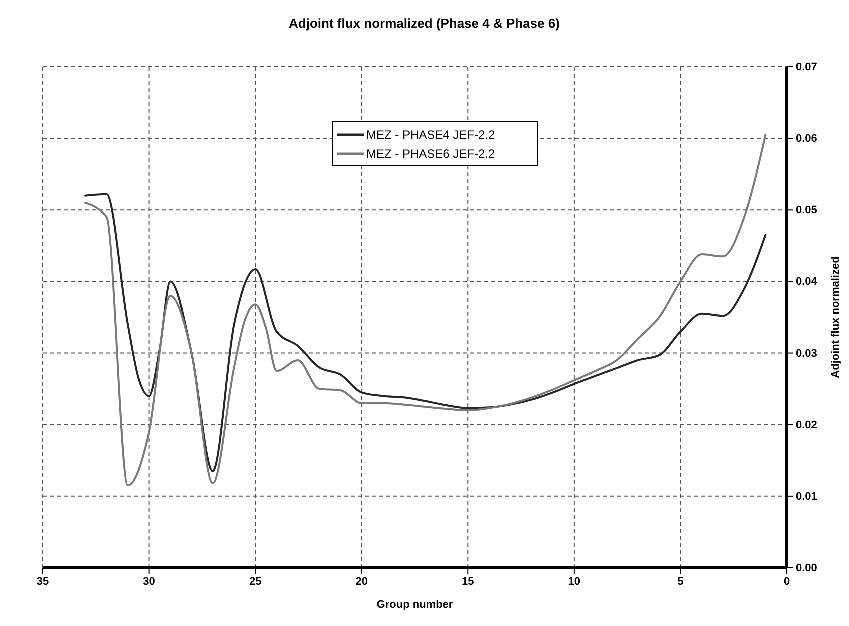 The width and height of the screenshot is (849, 626). What do you see at coordinates (807, 496) in the screenshot?
I see `y-tick-label: 0.01` at bounding box center [807, 496].